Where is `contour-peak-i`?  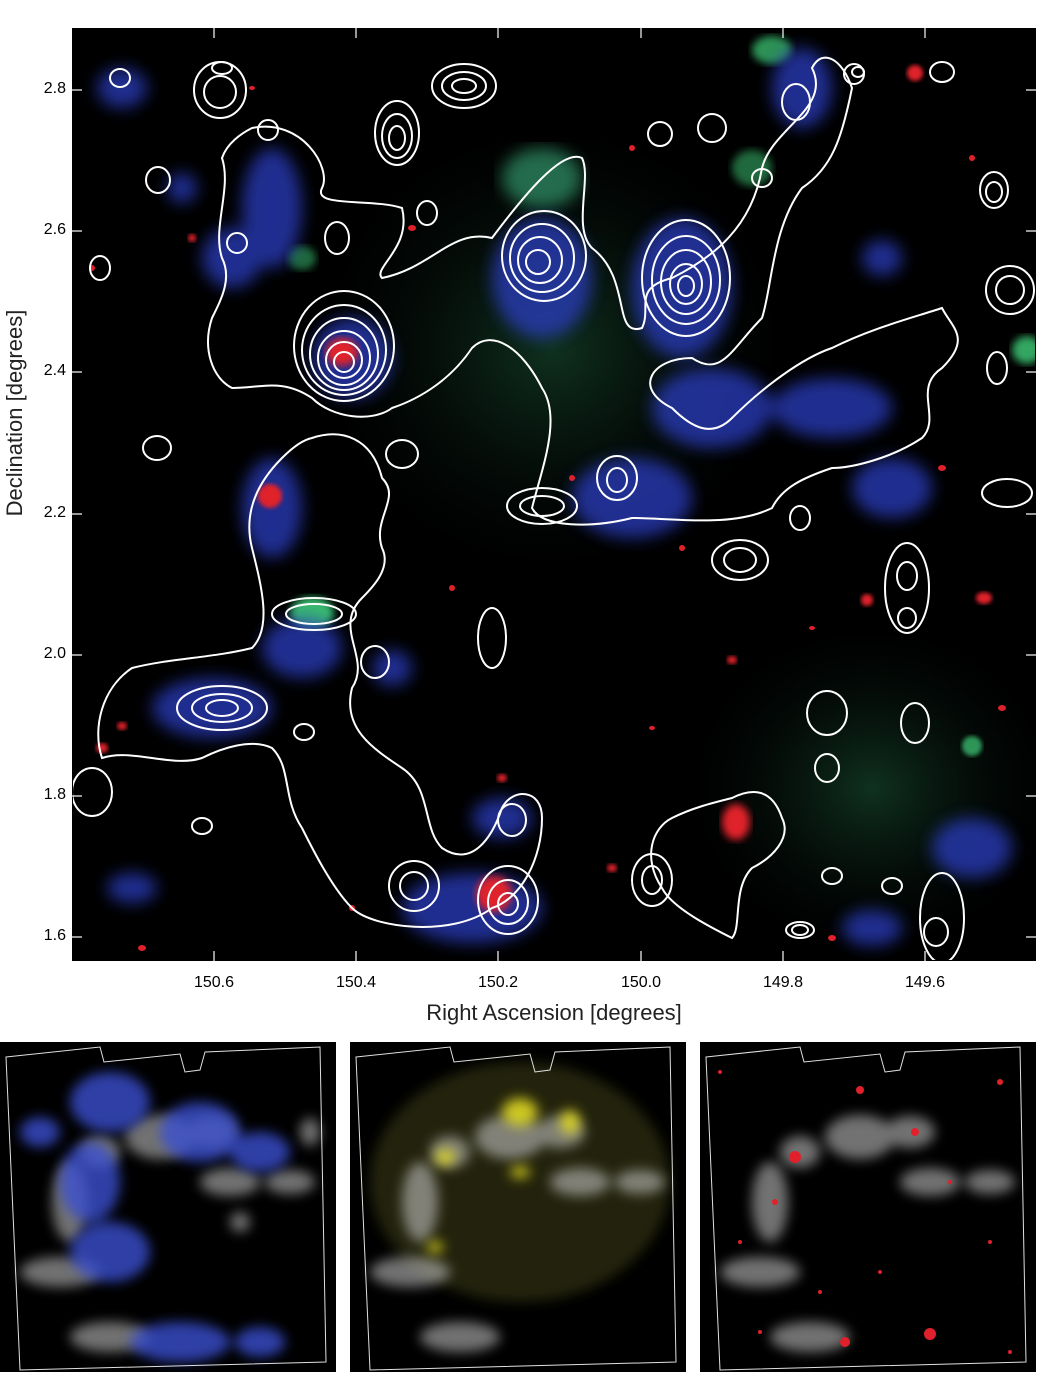 contour-peak-i is located at coordinates (572, 490).